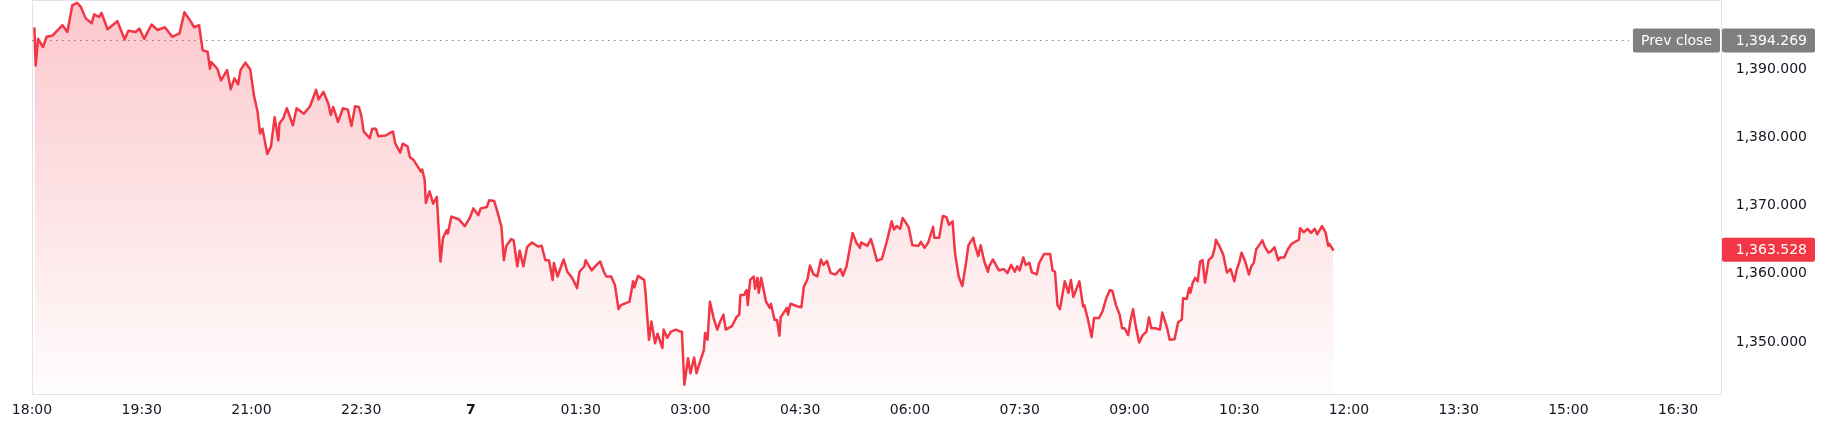 The width and height of the screenshot is (1835, 432). Describe the element at coordinates (1458, 409) in the screenshot. I see `x-tick-label: 13:30` at that location.